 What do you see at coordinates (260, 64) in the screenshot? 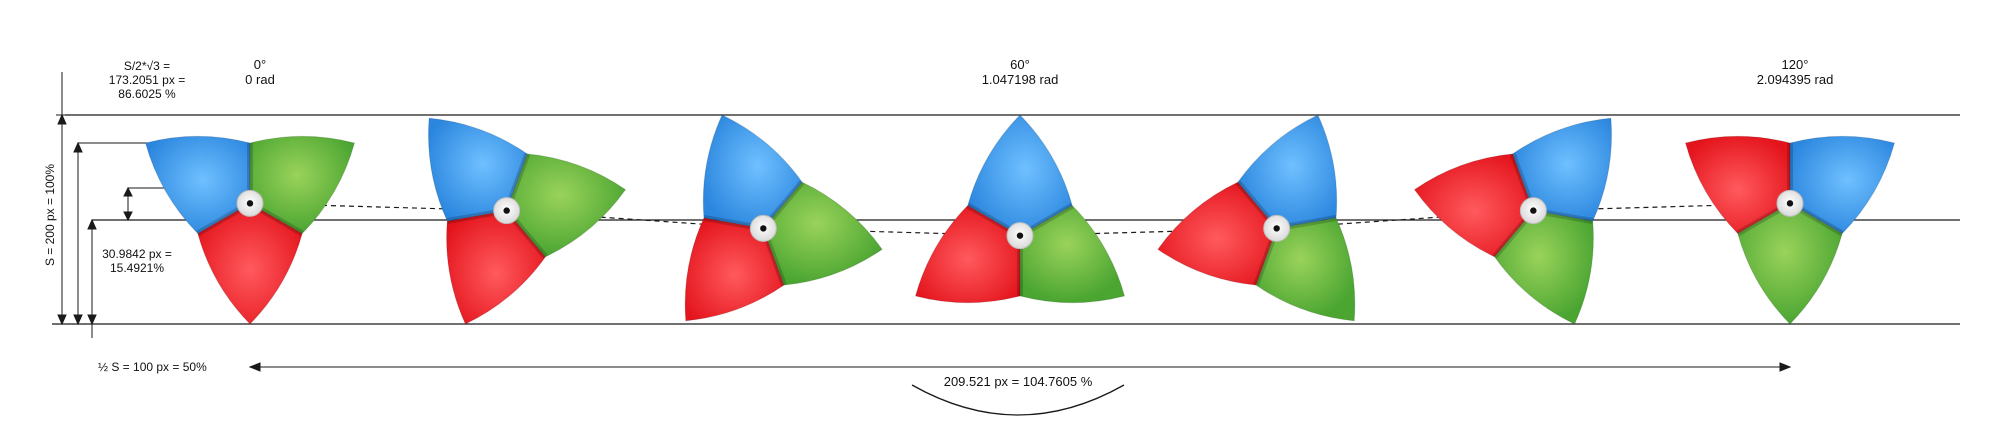
I see `angle-degrees: 0°` at bounding box center [260, 64].